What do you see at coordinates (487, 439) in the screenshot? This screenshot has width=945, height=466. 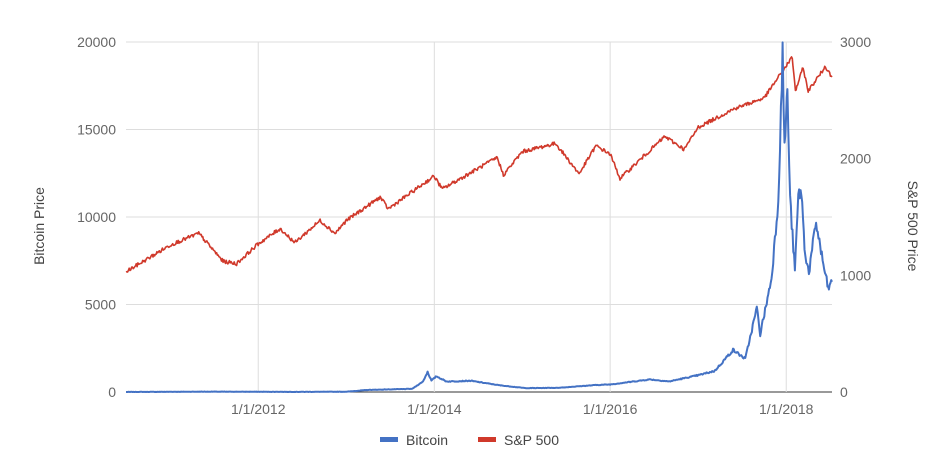 I see `legend-swatch-sp500` at bounding box center [487, 439].